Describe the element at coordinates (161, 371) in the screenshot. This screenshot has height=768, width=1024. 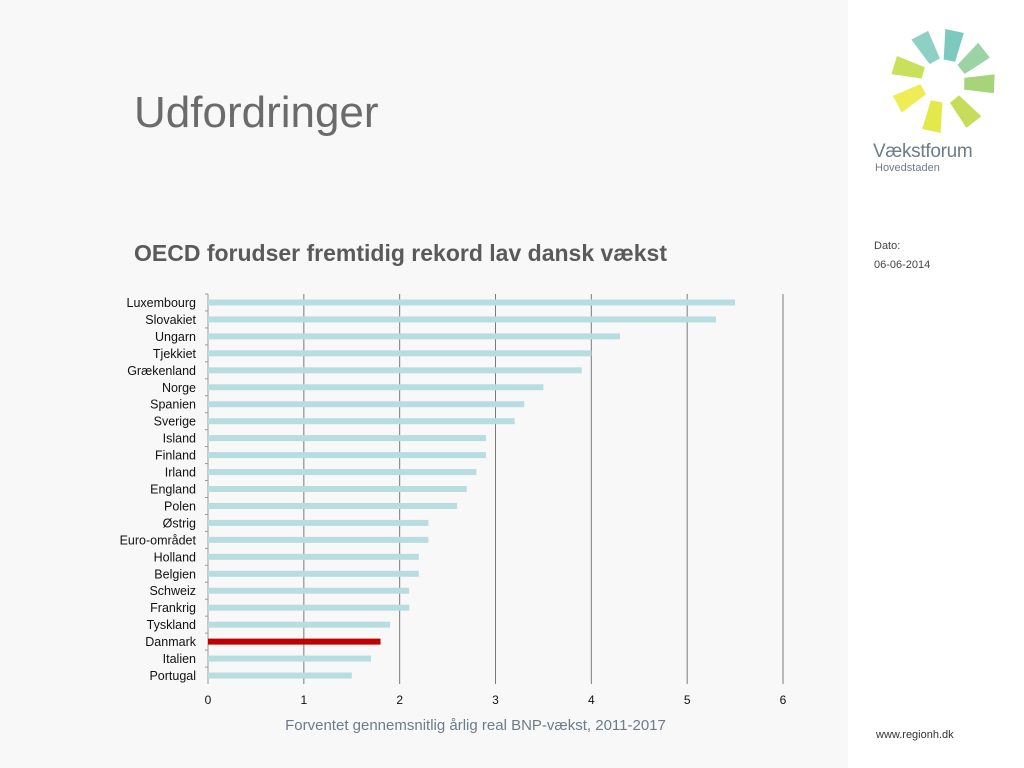
I see `category-label: Grækenland` at that location.